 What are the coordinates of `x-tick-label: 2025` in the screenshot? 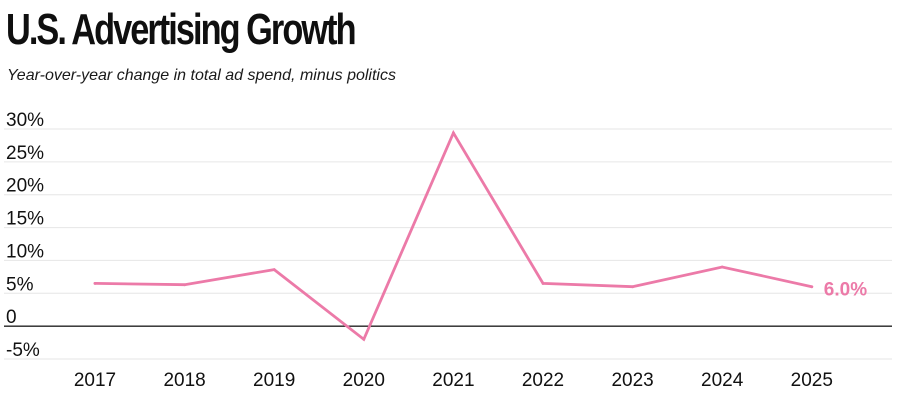 It's located at (812, 380).